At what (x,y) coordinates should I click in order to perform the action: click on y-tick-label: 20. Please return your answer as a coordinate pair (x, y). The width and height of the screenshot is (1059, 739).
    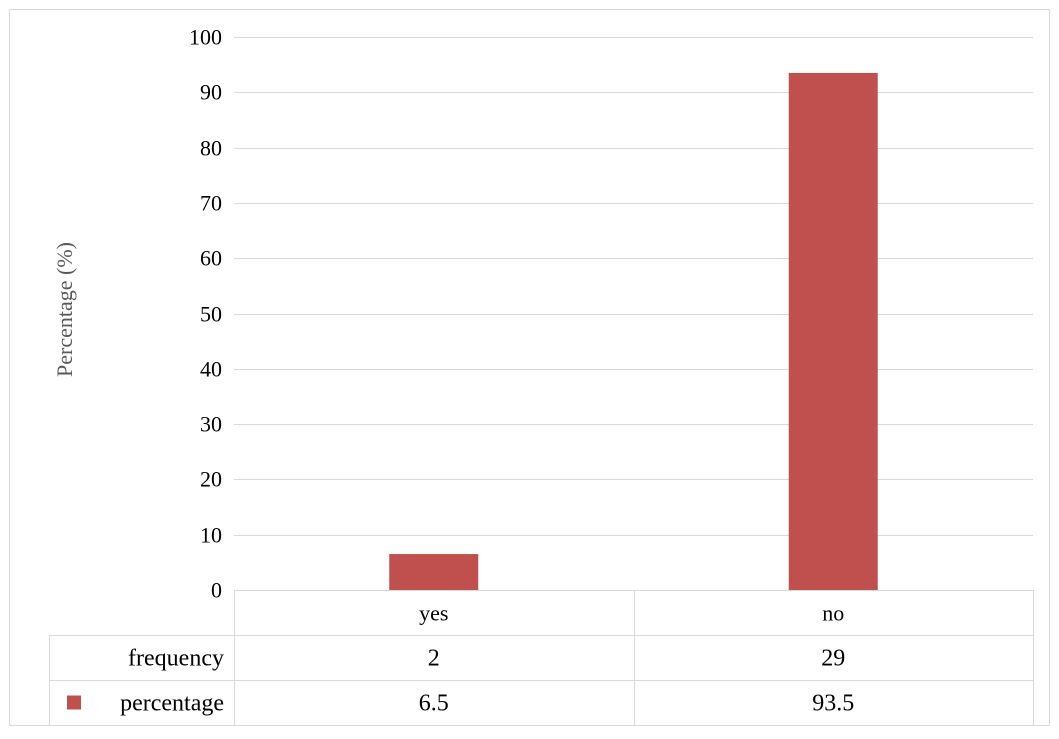
    Looking at the image, I should click on (211, 479).